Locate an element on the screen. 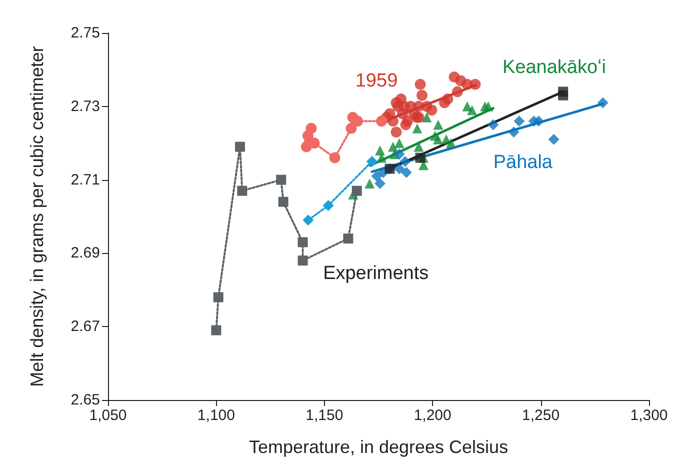 This screenshot has height=471, width=683. x-tick-label: 1,200 is located at coordinates (433, 415).